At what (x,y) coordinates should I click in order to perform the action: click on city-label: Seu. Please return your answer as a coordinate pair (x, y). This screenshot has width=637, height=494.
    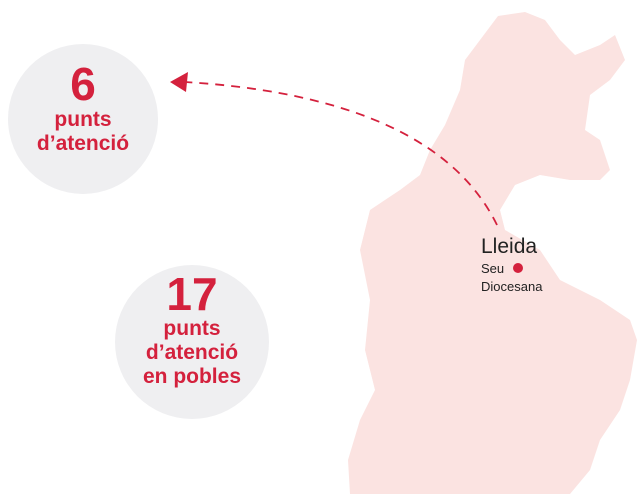
    Looking at the image, I should click on (492, 268).